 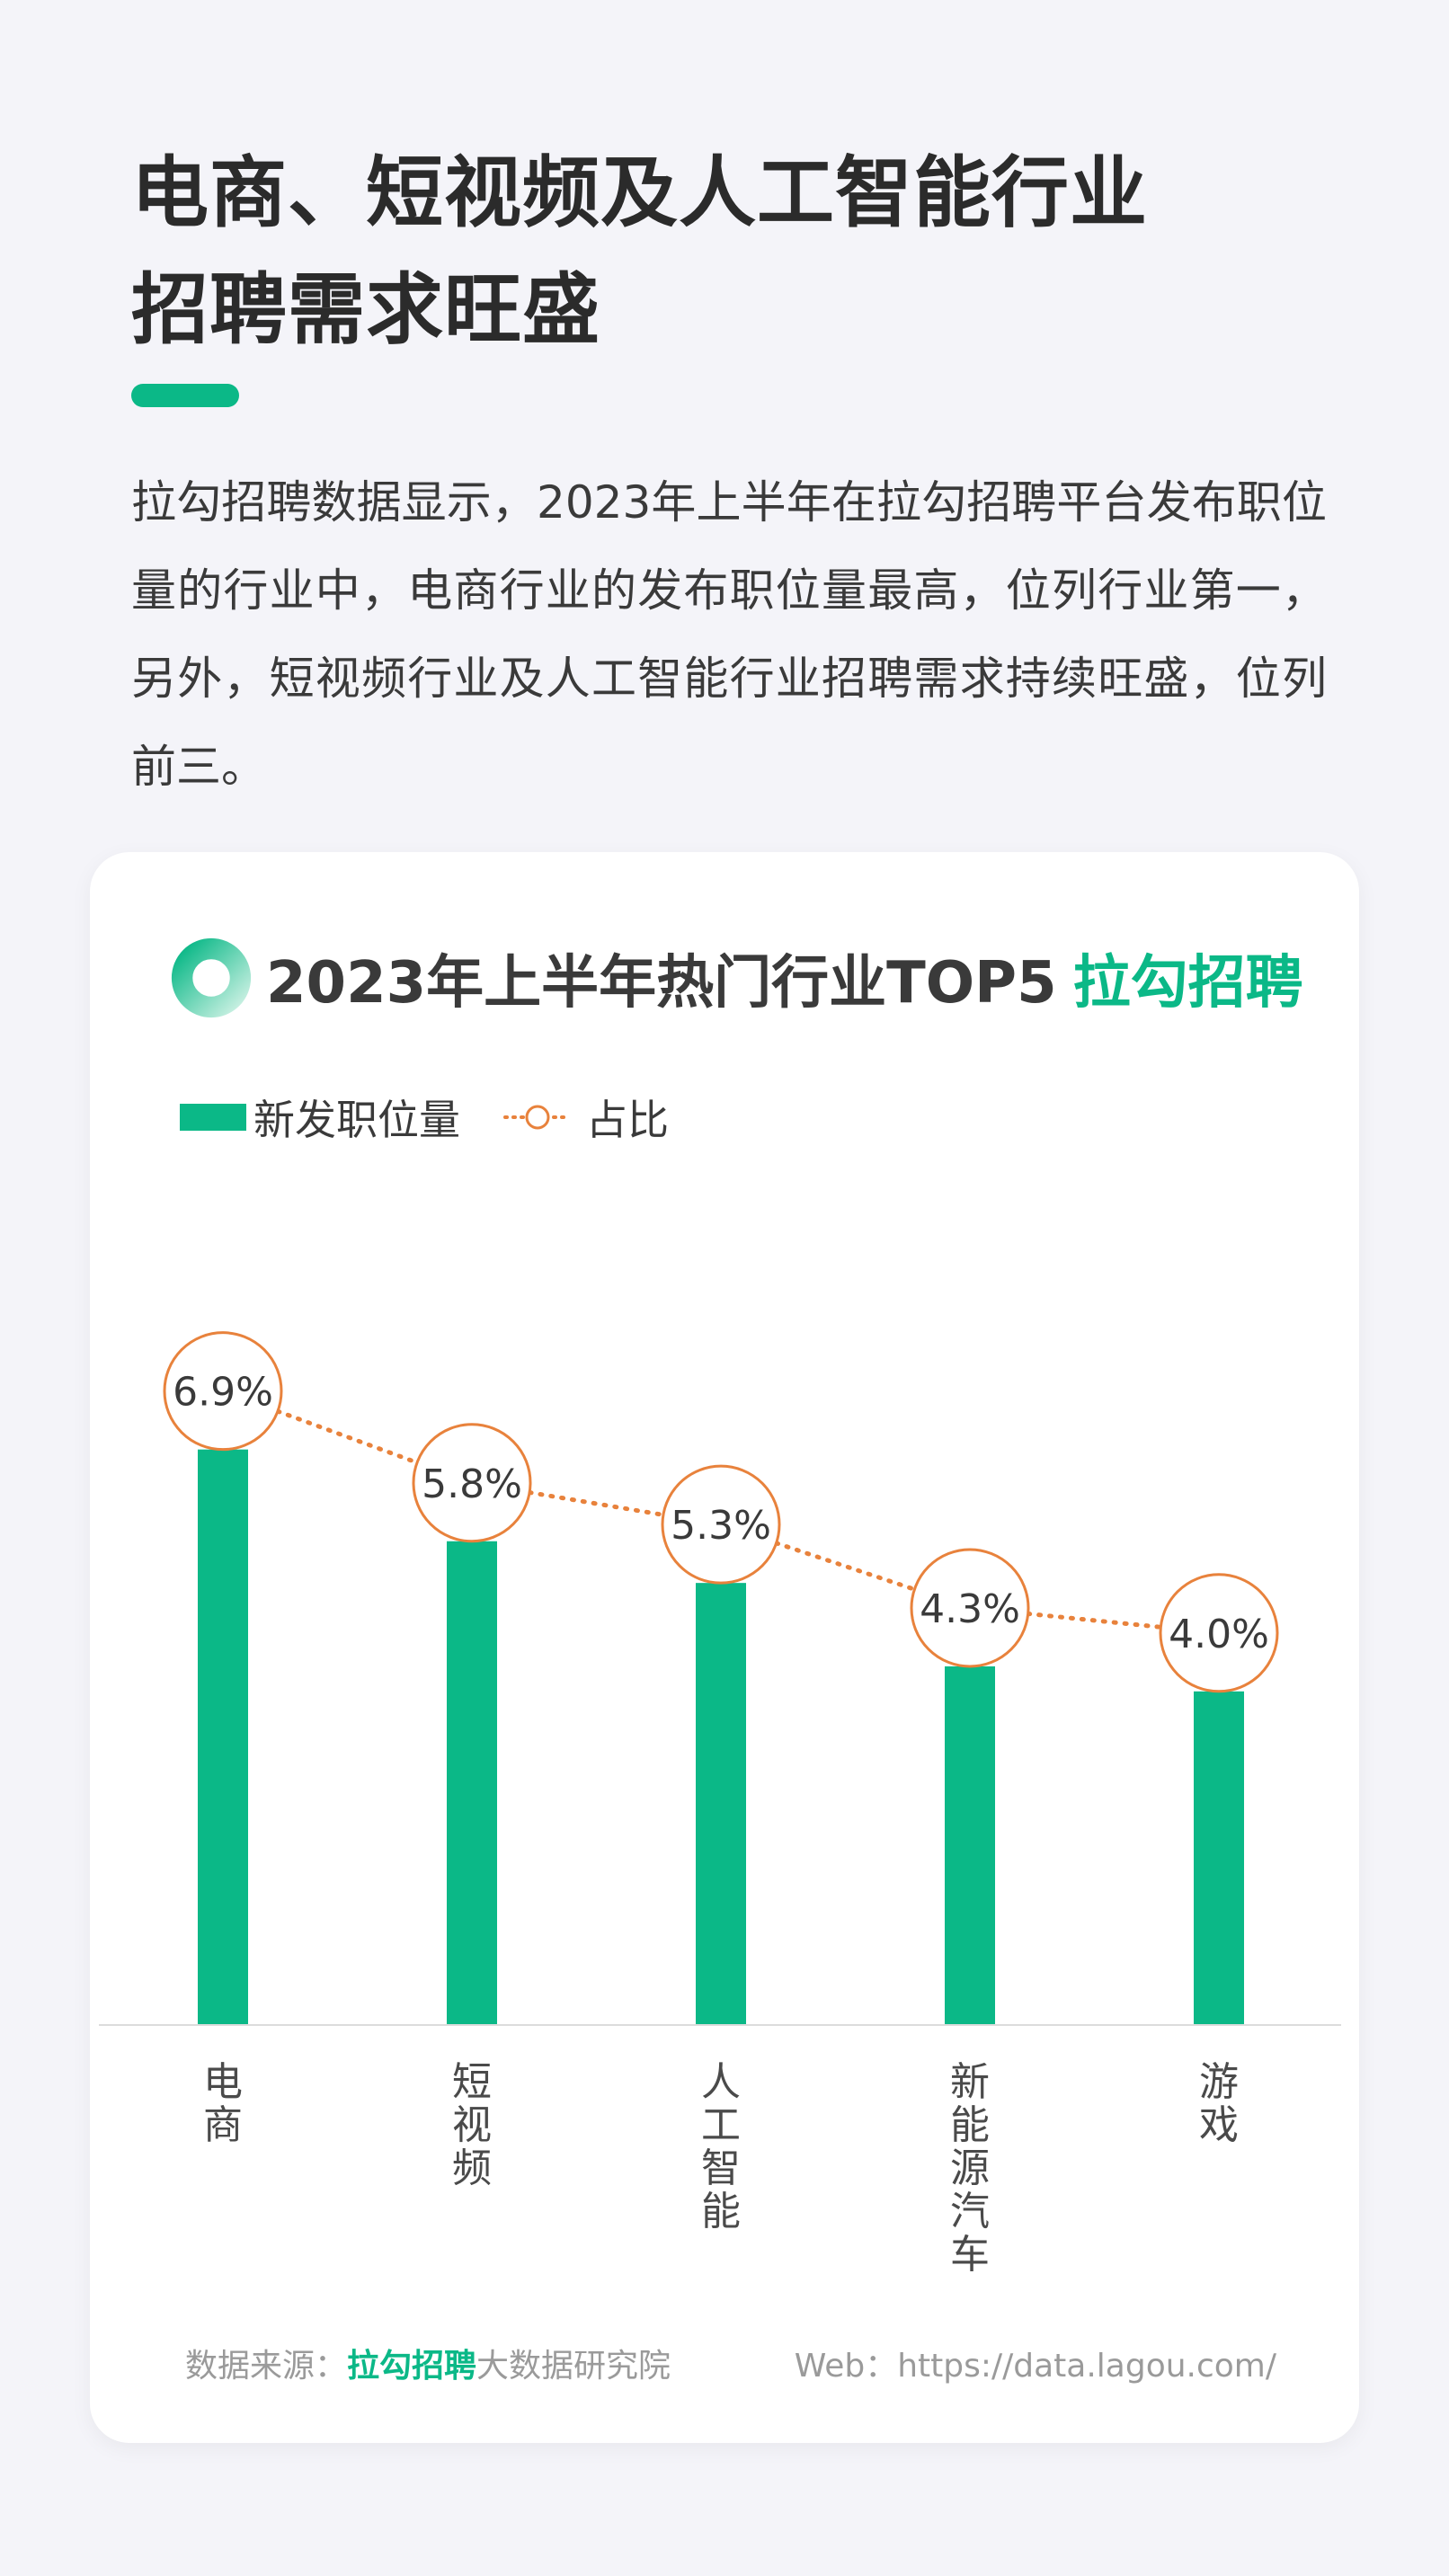 I want to click on category-label-4-char-3: 源, so click(x=970, y=2168).